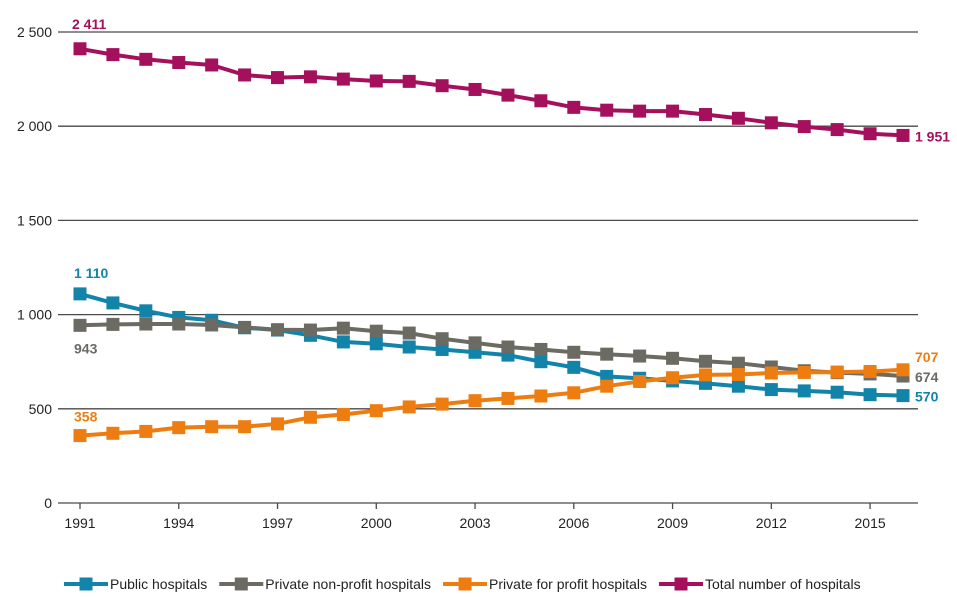  I want to click on legend-item: Total number of hospitals, so click(760, 584).